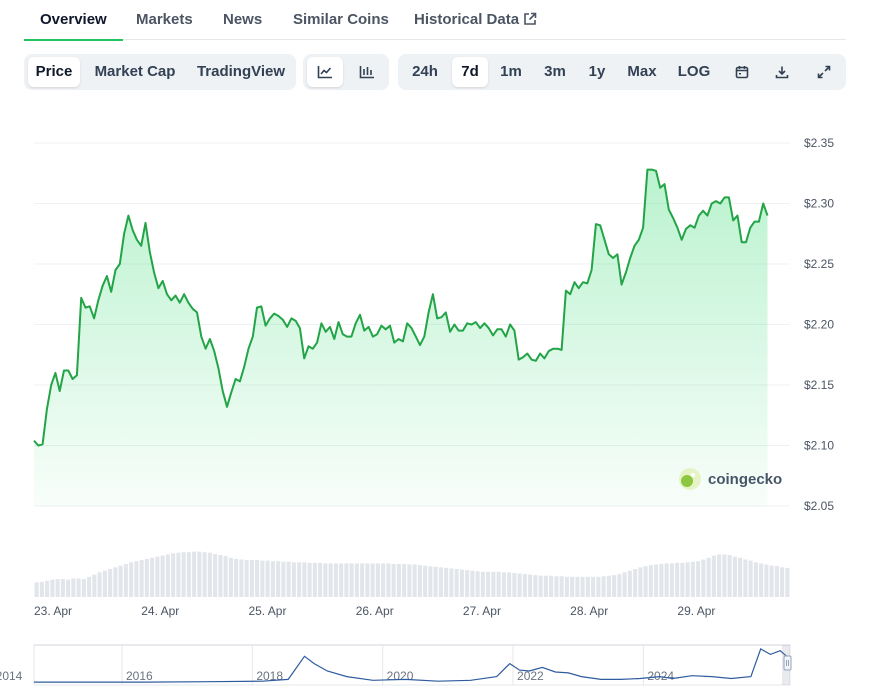 The image size is (870, 695). I want to click on y-tick-label: $2.20, so click(819, 325).